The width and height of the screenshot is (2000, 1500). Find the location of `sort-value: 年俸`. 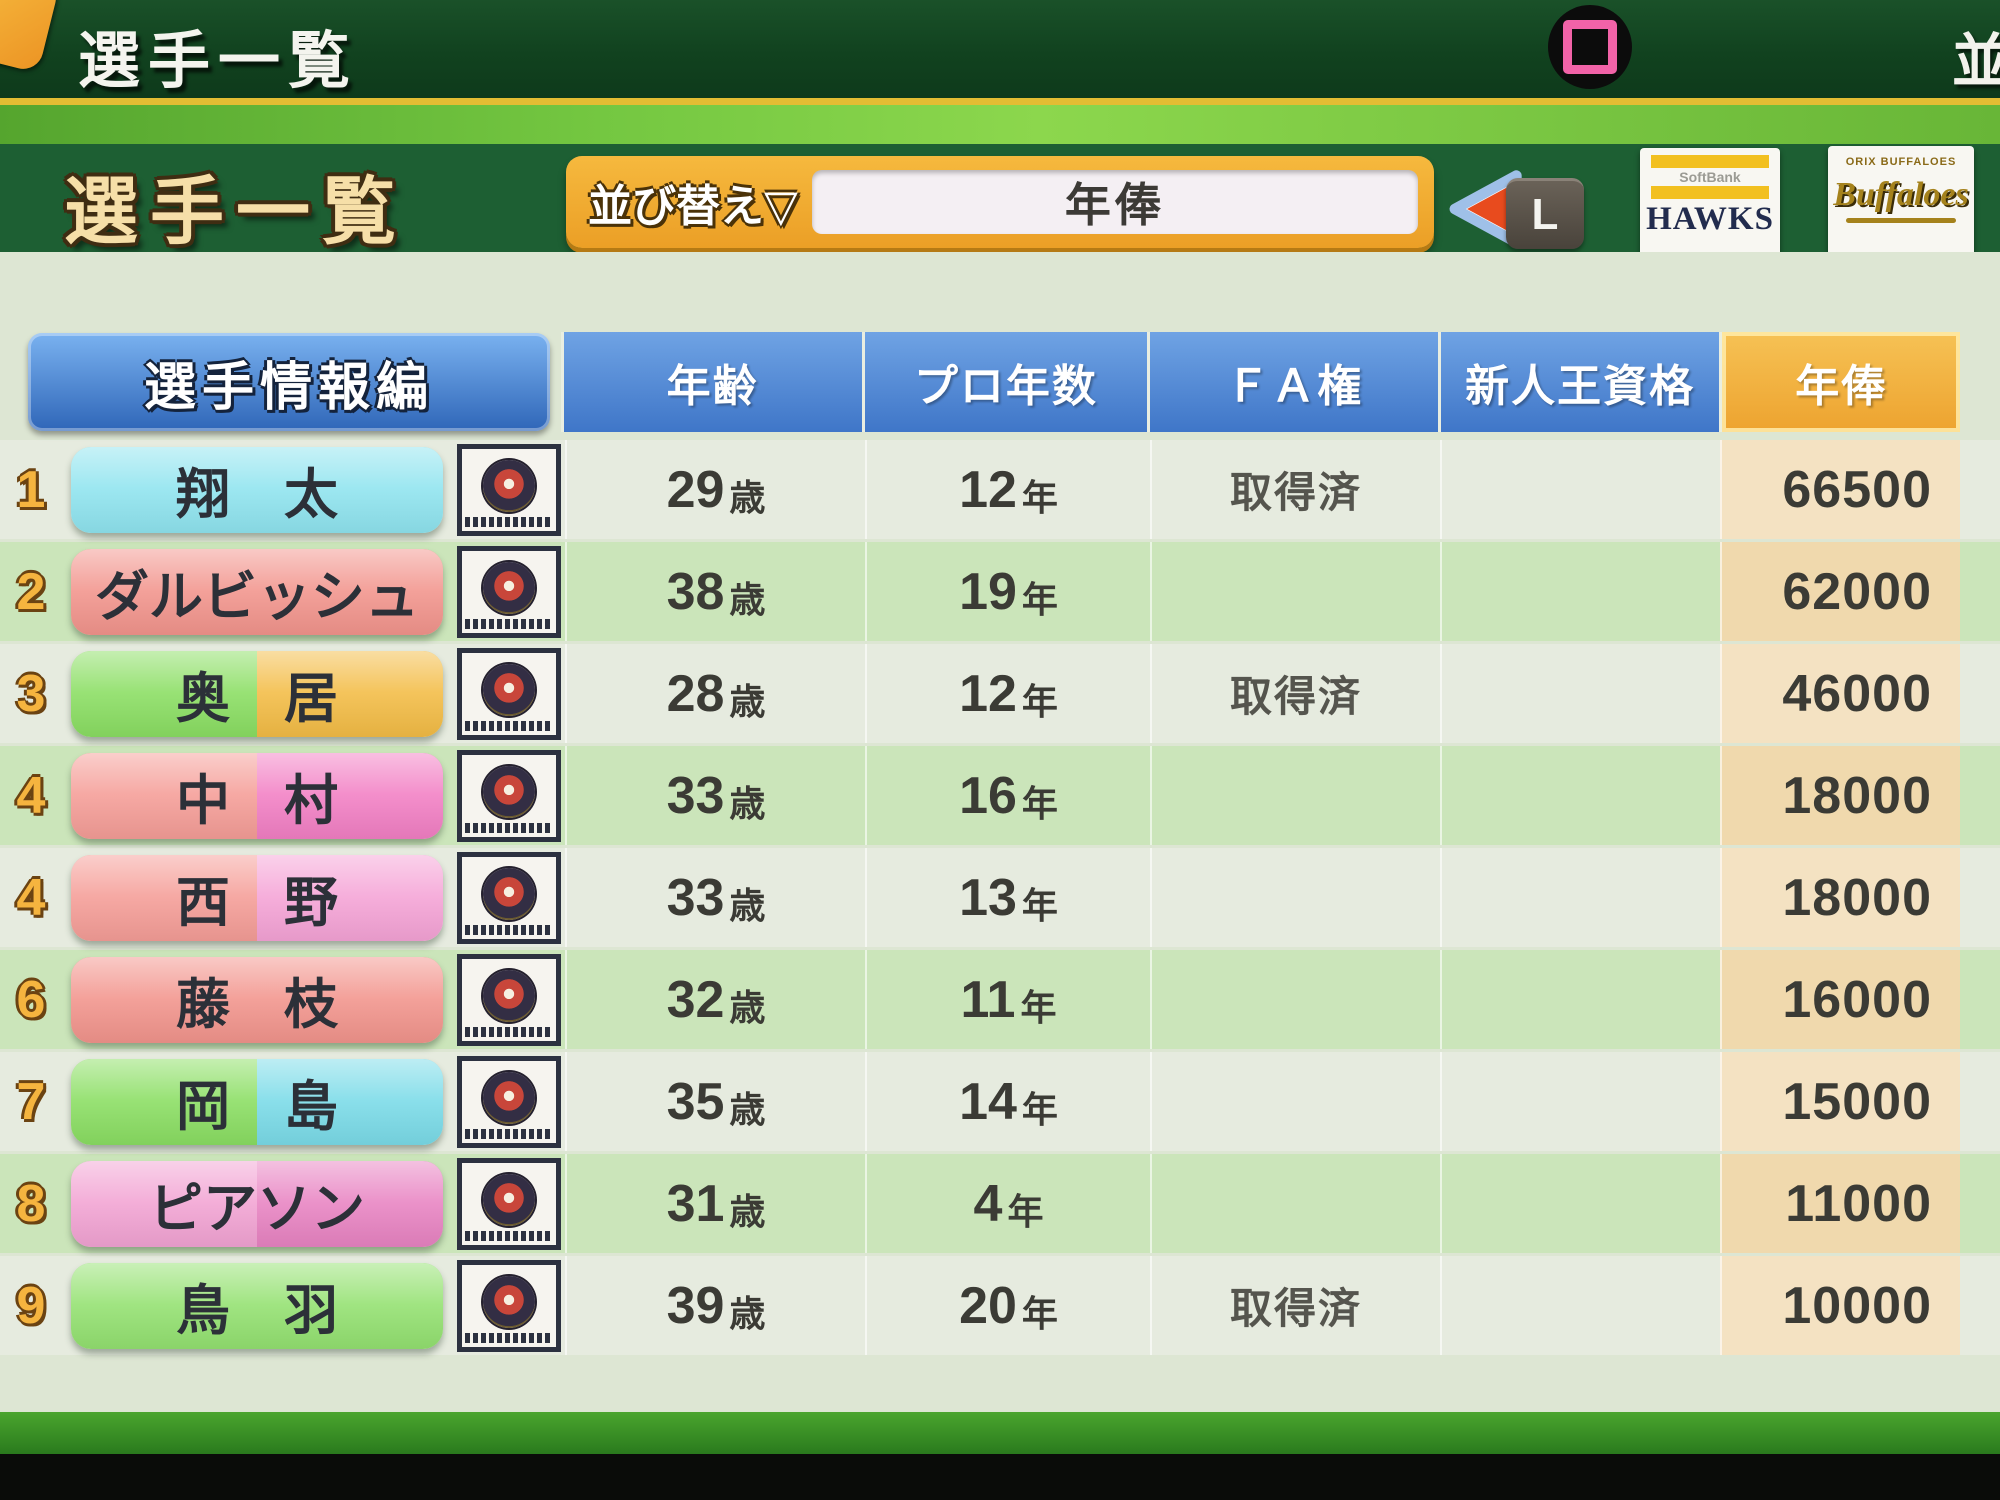

sort-value: 年俸 is located at coordinates (1114, 205).